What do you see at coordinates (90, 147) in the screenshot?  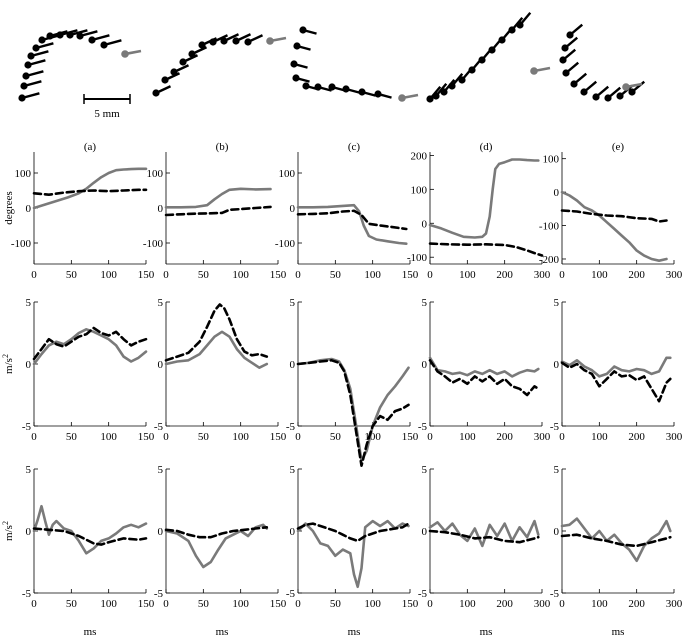 I see `column-label-a: (a)` at bounding box center [90, 147].